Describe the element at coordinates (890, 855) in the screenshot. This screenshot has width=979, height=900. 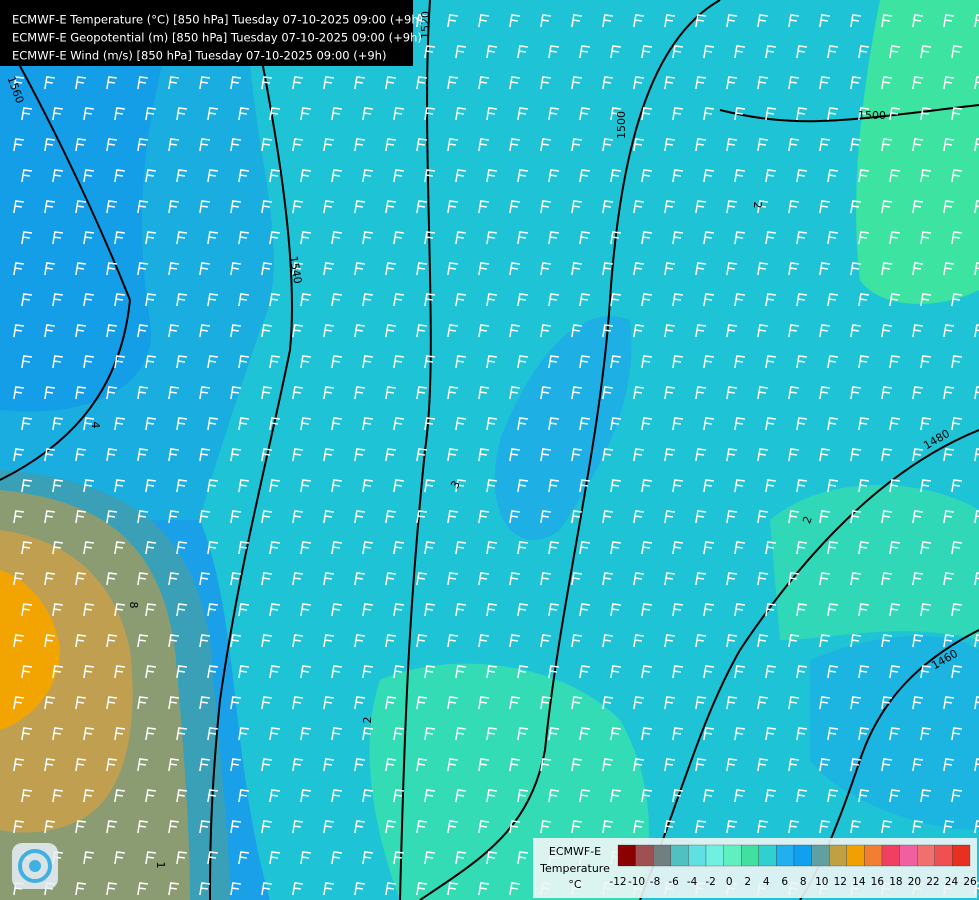
I see `colorbar-cell` at that location.